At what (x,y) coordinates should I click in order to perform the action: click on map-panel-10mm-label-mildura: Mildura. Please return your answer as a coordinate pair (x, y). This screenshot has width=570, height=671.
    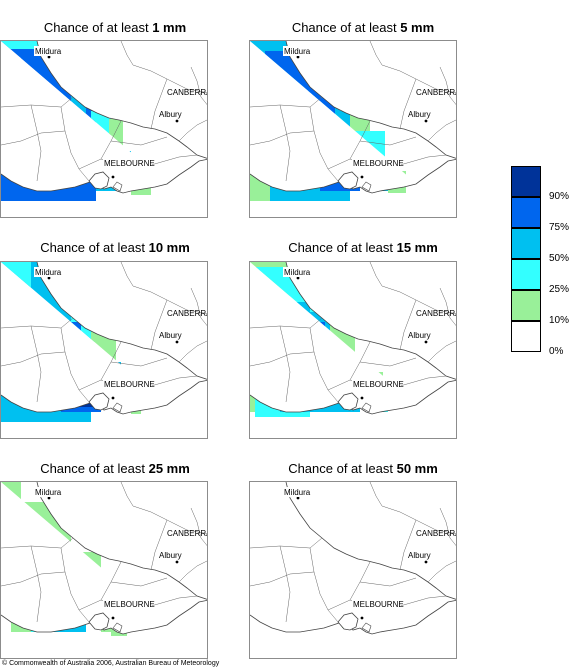
    Looking at the image, I should click on (48, 272).